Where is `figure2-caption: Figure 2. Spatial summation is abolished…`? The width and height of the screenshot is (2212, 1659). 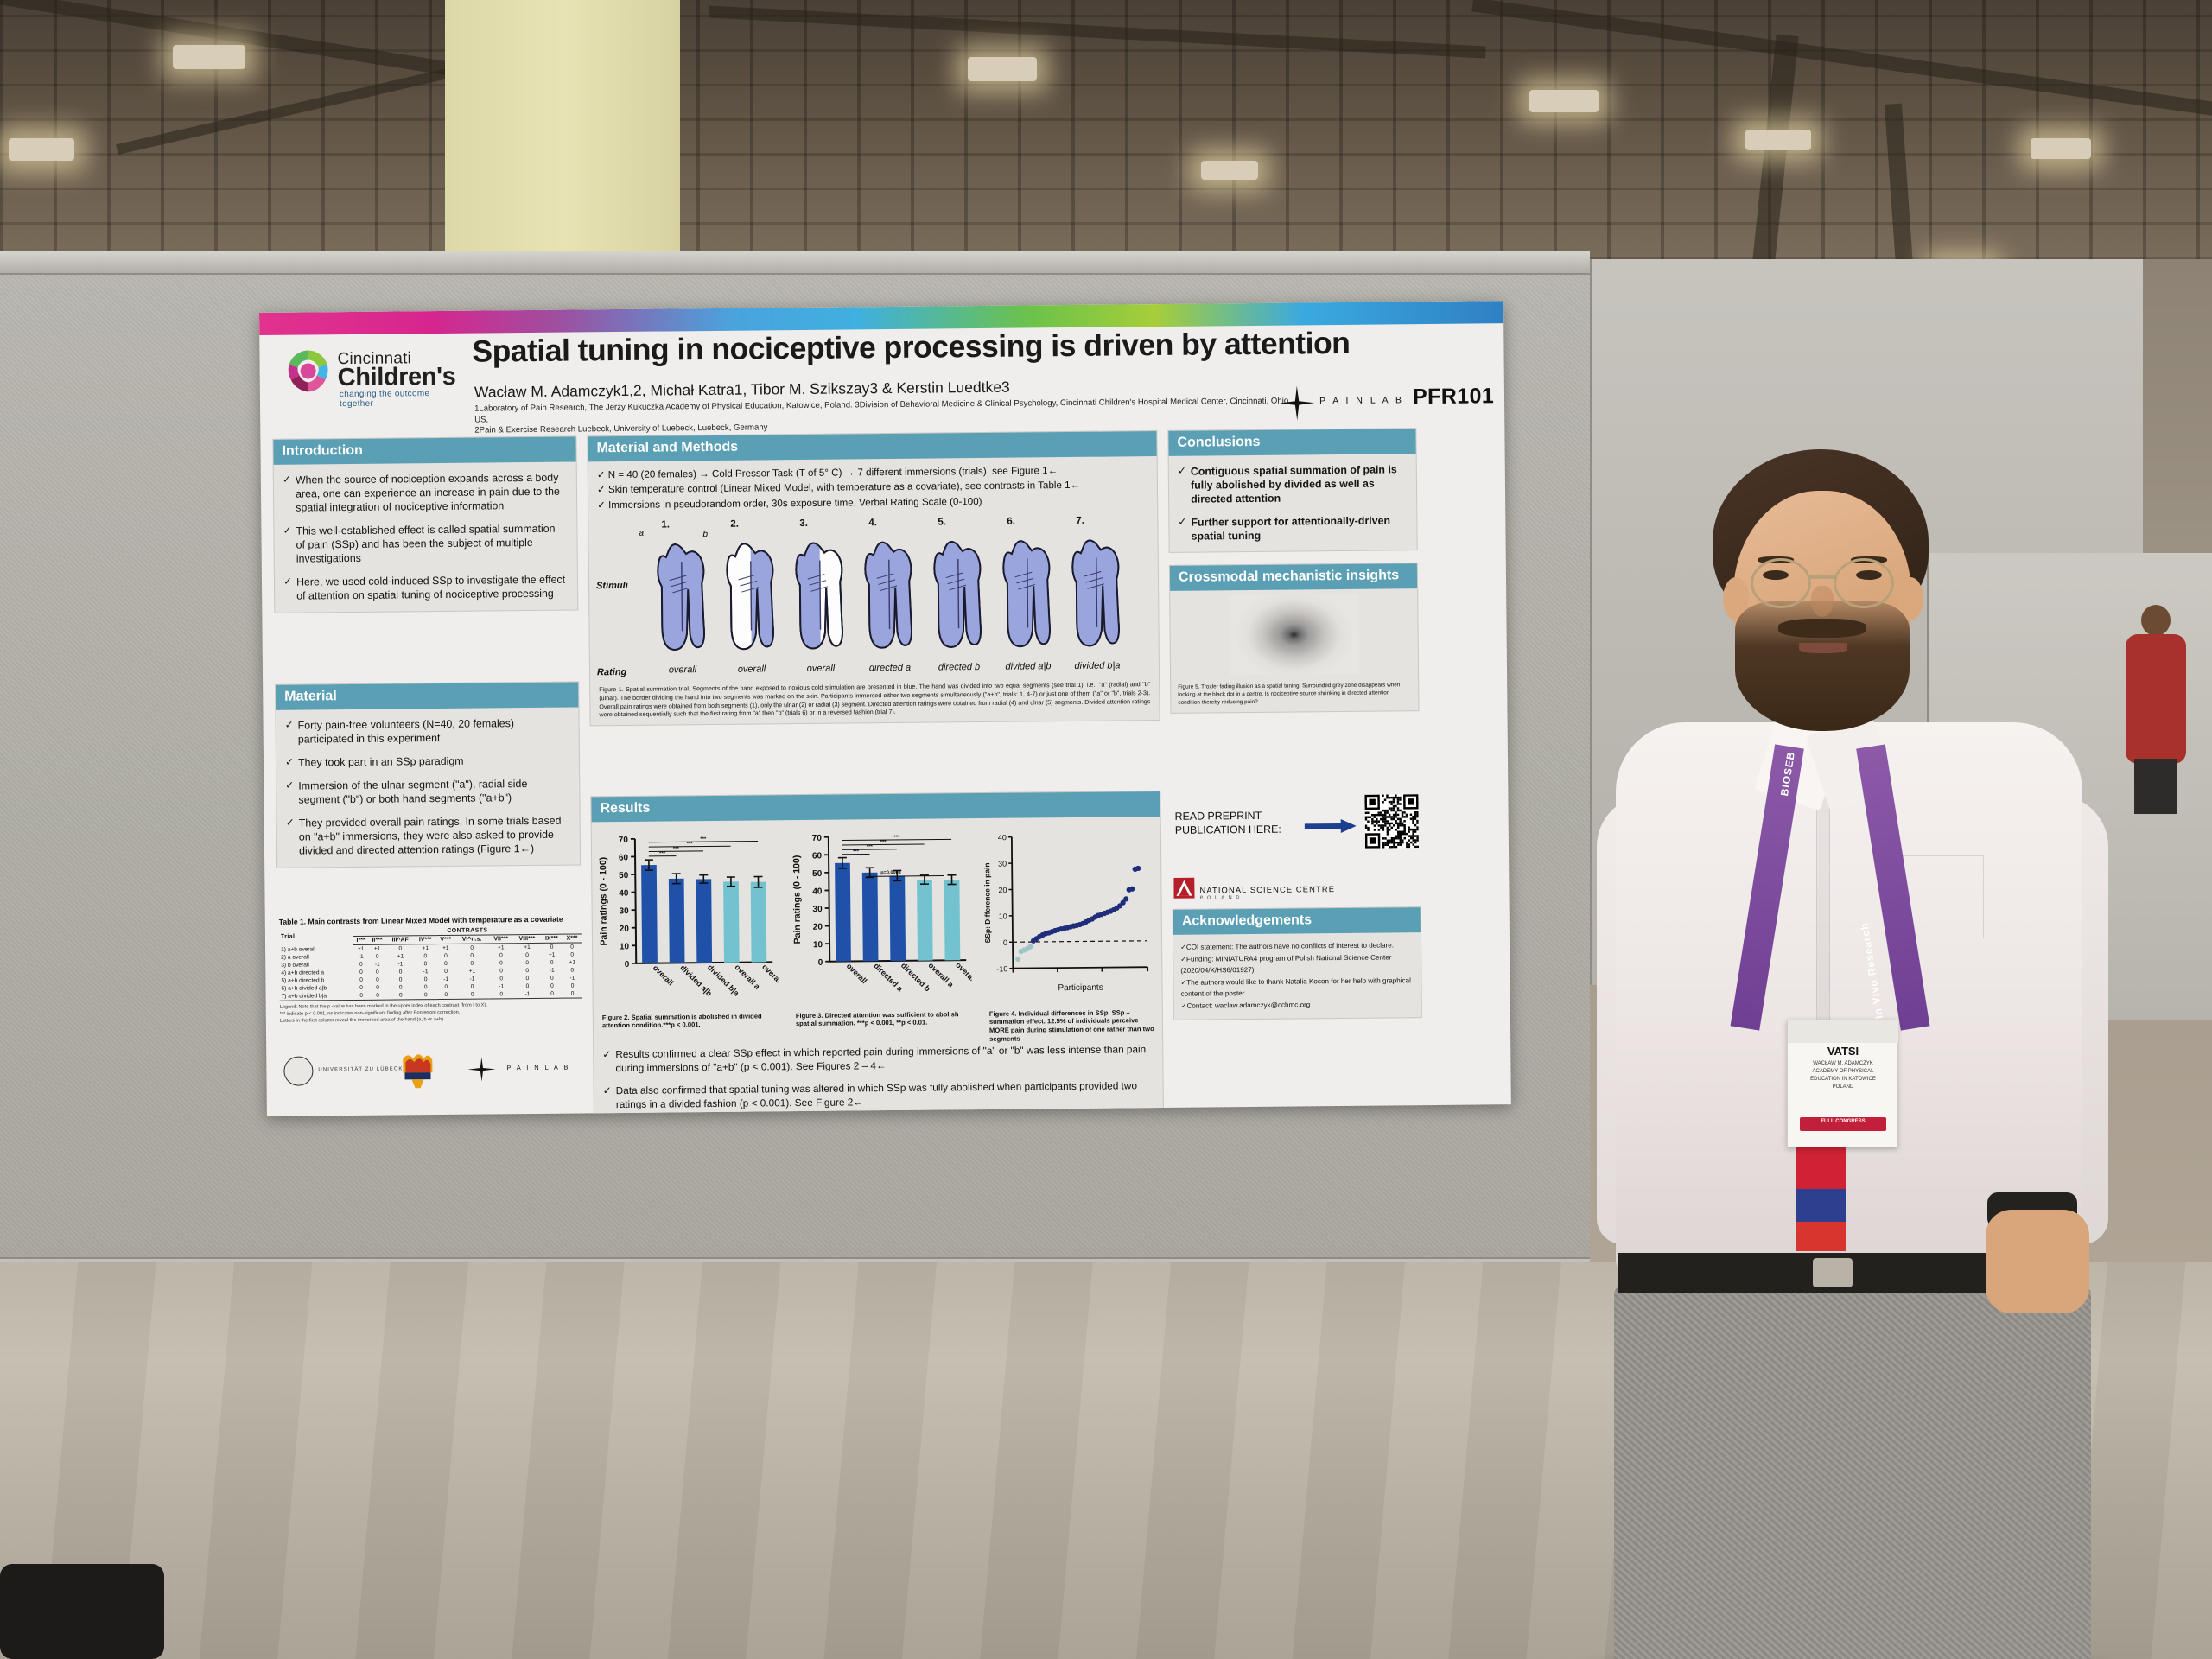
figure2-caption: Figure 2. Spatial summation is abolished… is located at coordinates (681, 1021).